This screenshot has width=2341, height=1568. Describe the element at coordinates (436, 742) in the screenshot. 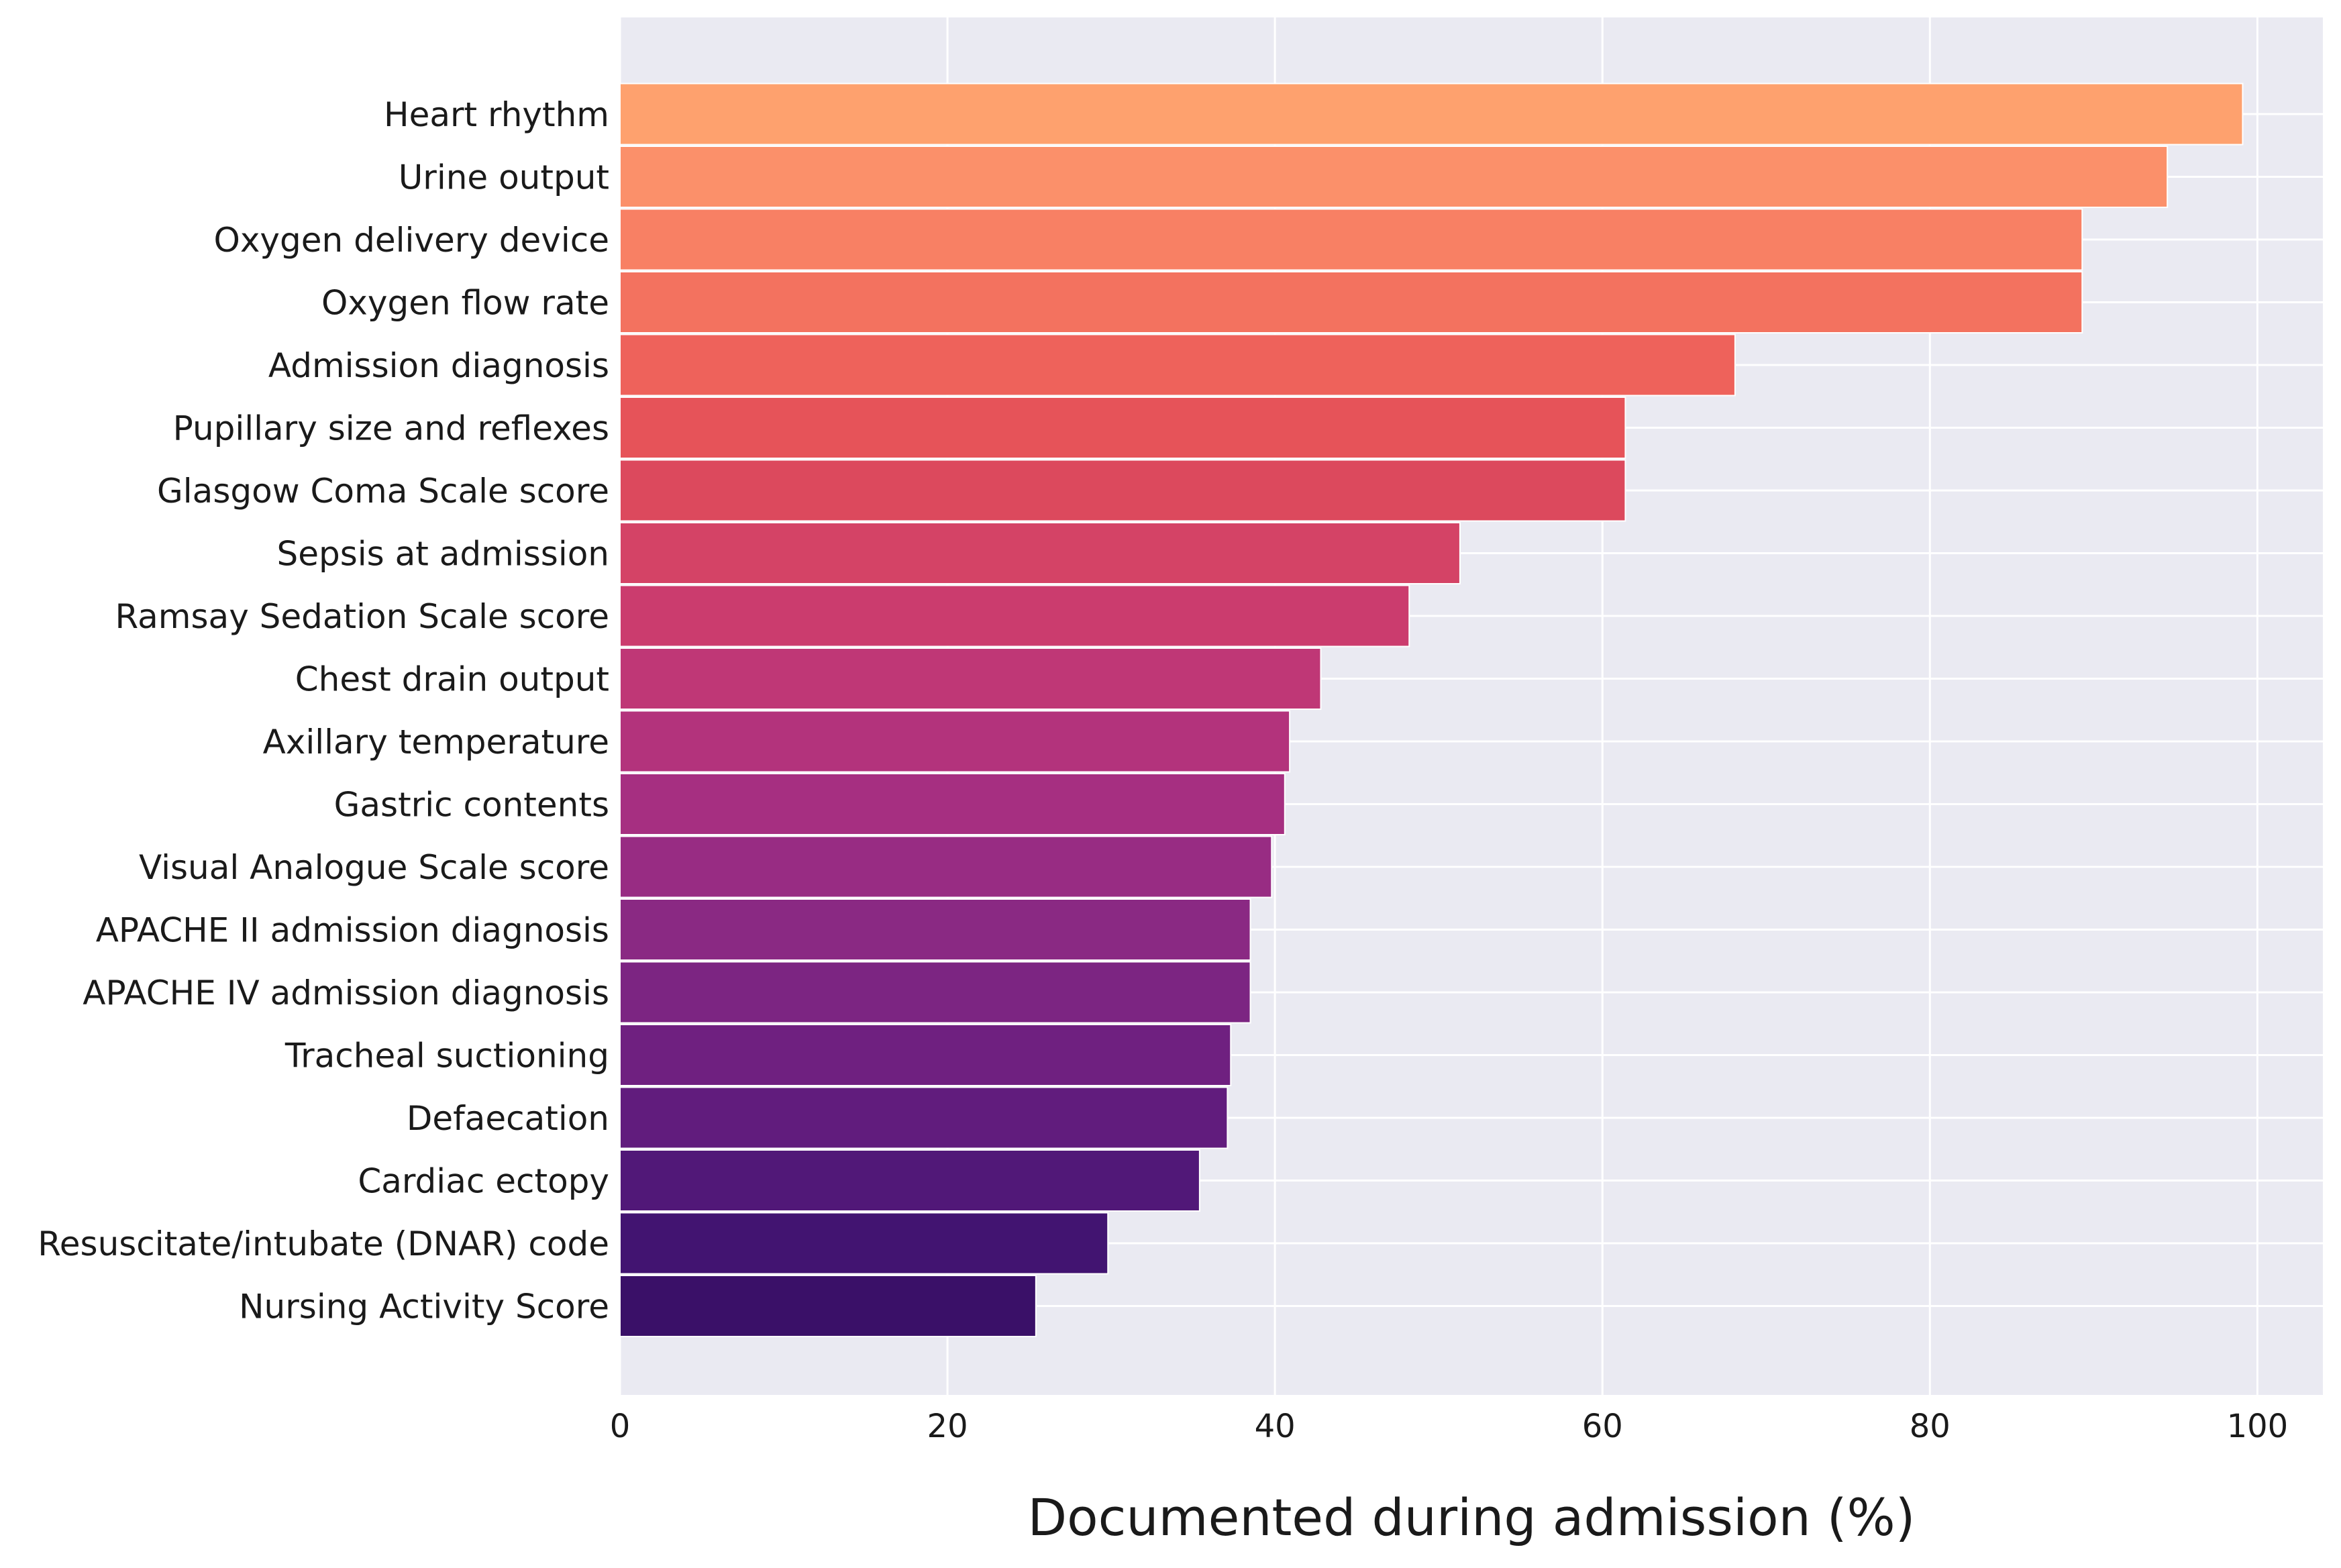

I see `category-label: Axillary temperature` at that location.